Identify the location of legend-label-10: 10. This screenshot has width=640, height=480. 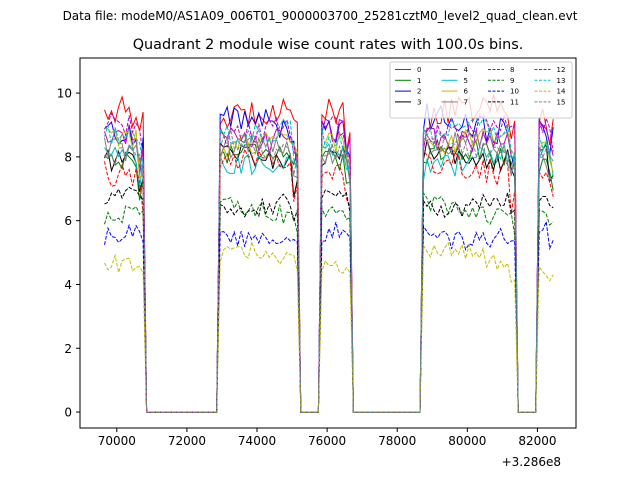
(514, 92).